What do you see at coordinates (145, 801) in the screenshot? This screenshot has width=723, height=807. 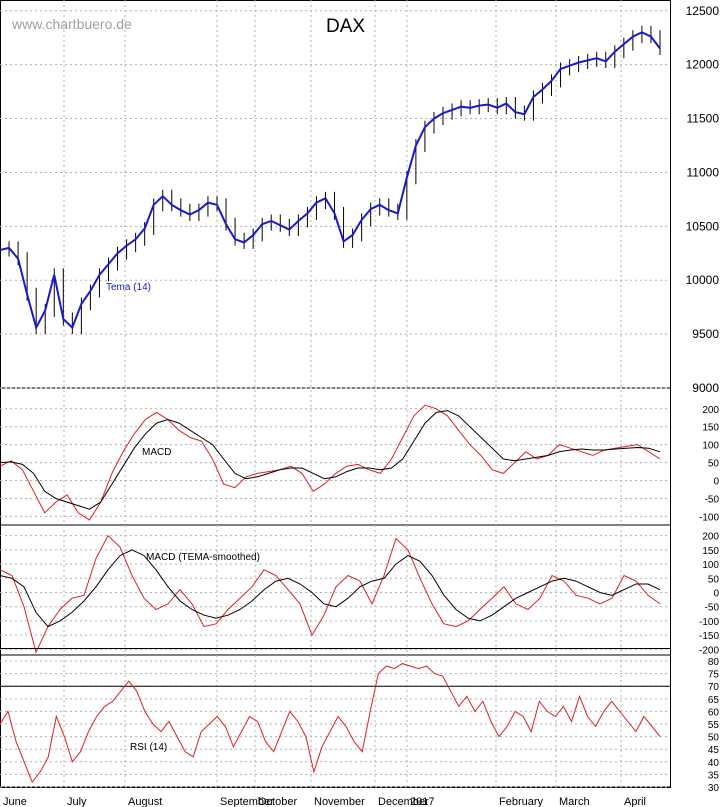 I see `x-tick-label: August` at bounding box center [145, 801].